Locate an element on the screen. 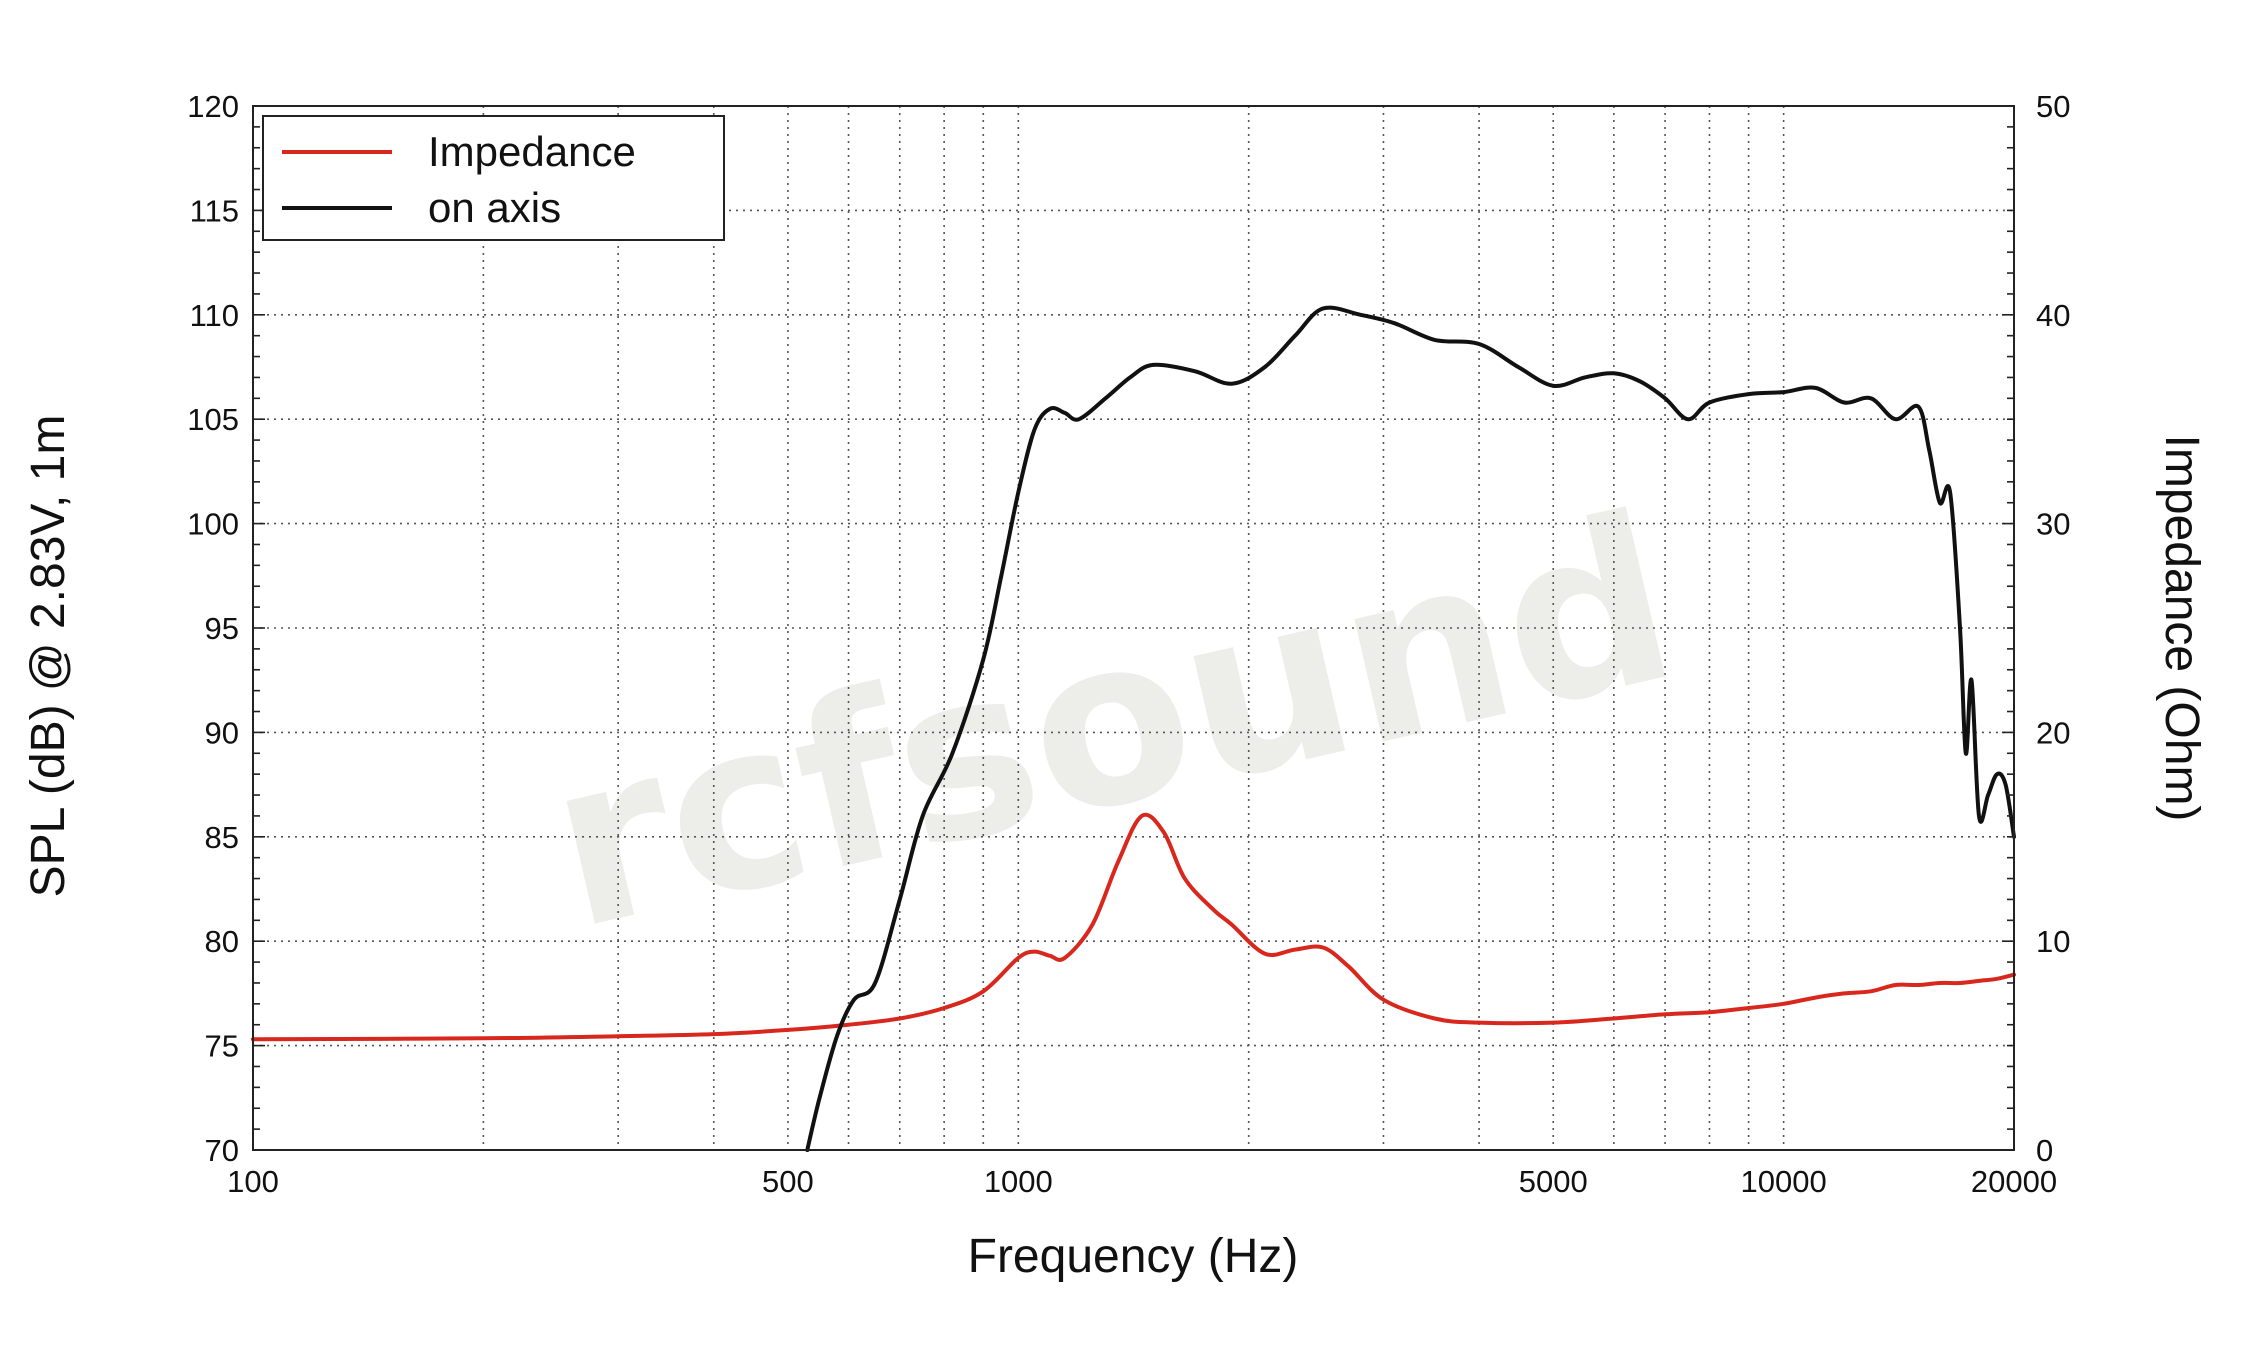 This screenshot has height=1350, width=2250. y-tick-label: 70 is located at coordinates (222, 1150).